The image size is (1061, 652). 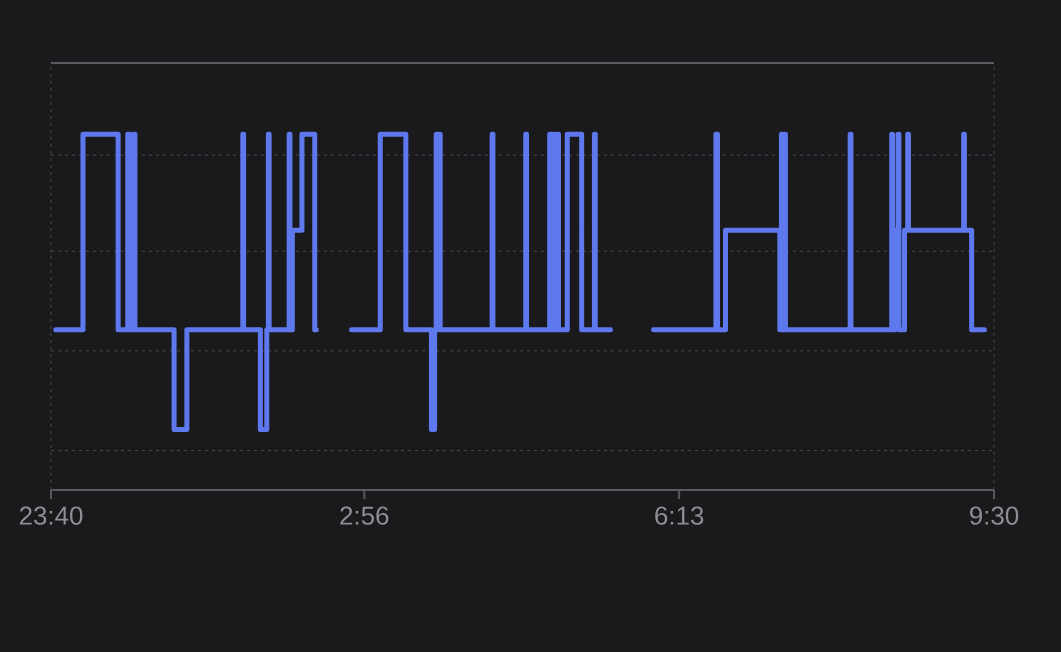 I want to click on x-tick-label: 2:56, so click(x=364, y=515).